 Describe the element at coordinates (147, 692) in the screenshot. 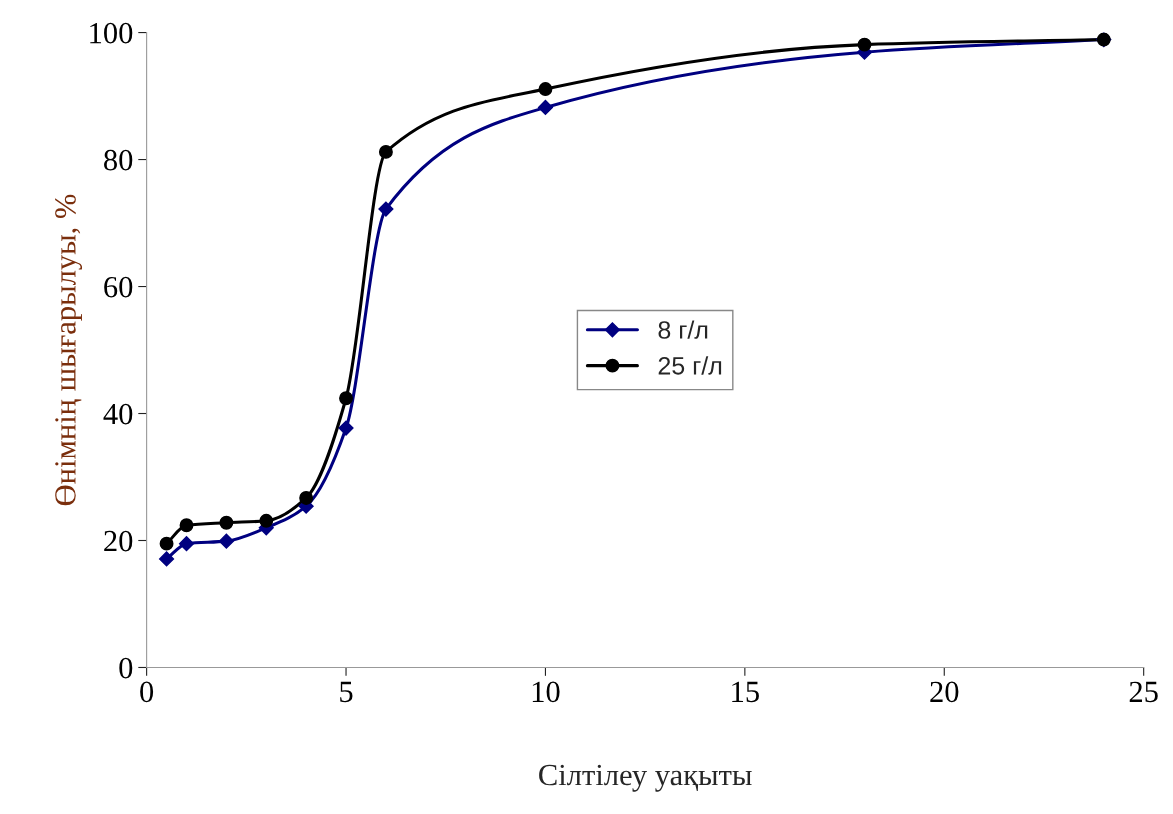

I see `x-tick-label: 0` at that location.